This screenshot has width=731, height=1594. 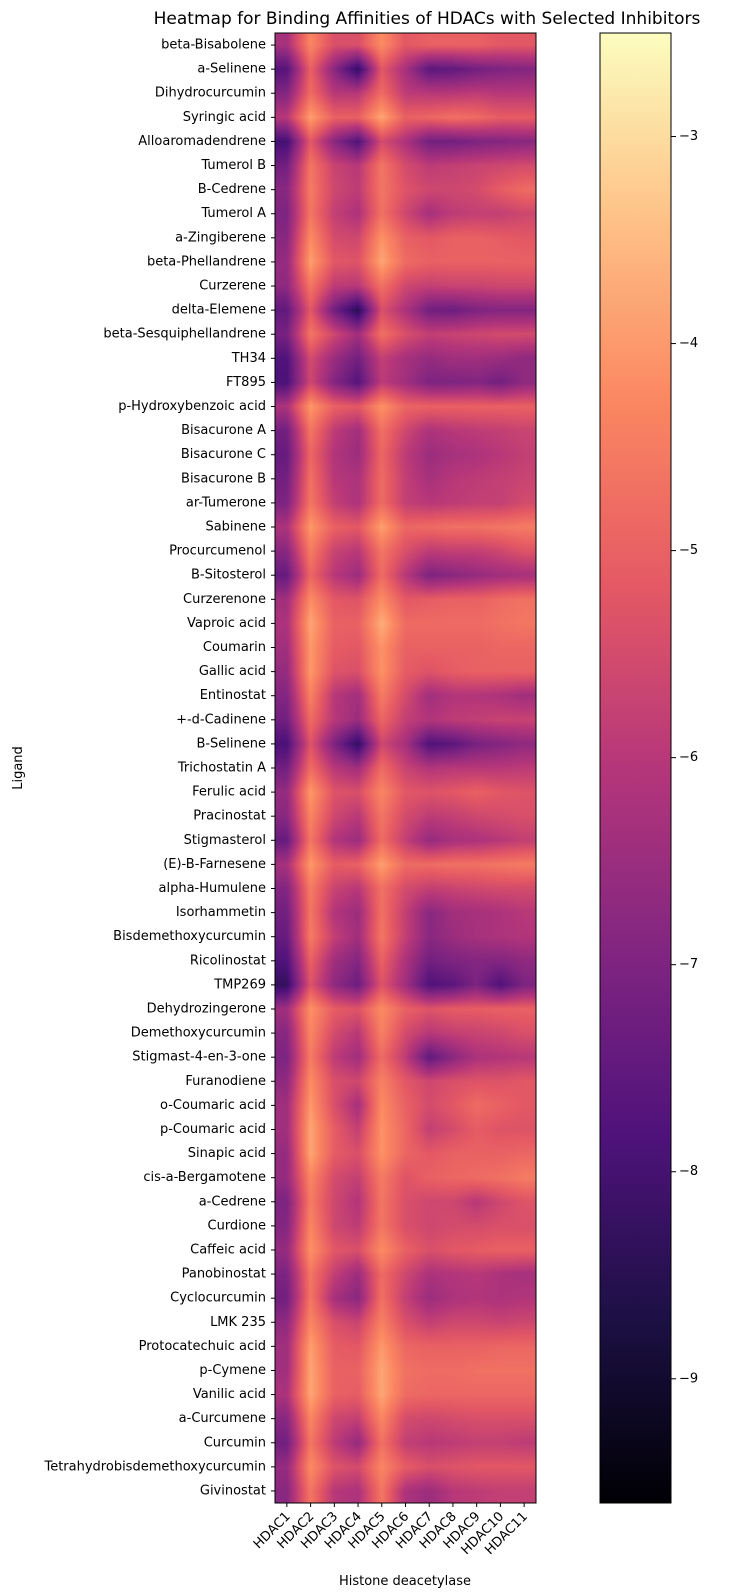 What do you see at coordinates (222, 1418) in the screenshot?
I see `y-tick-label: a-Curcumene` at bounding box center [222, 1418].